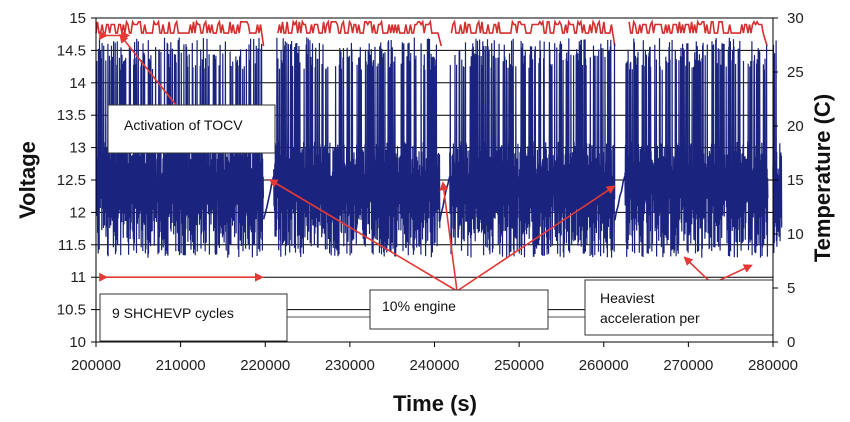  Describe the element at coordinates (419, 306) in the screenshot. I see `annotation-engine-text: 10% engine` at that location.